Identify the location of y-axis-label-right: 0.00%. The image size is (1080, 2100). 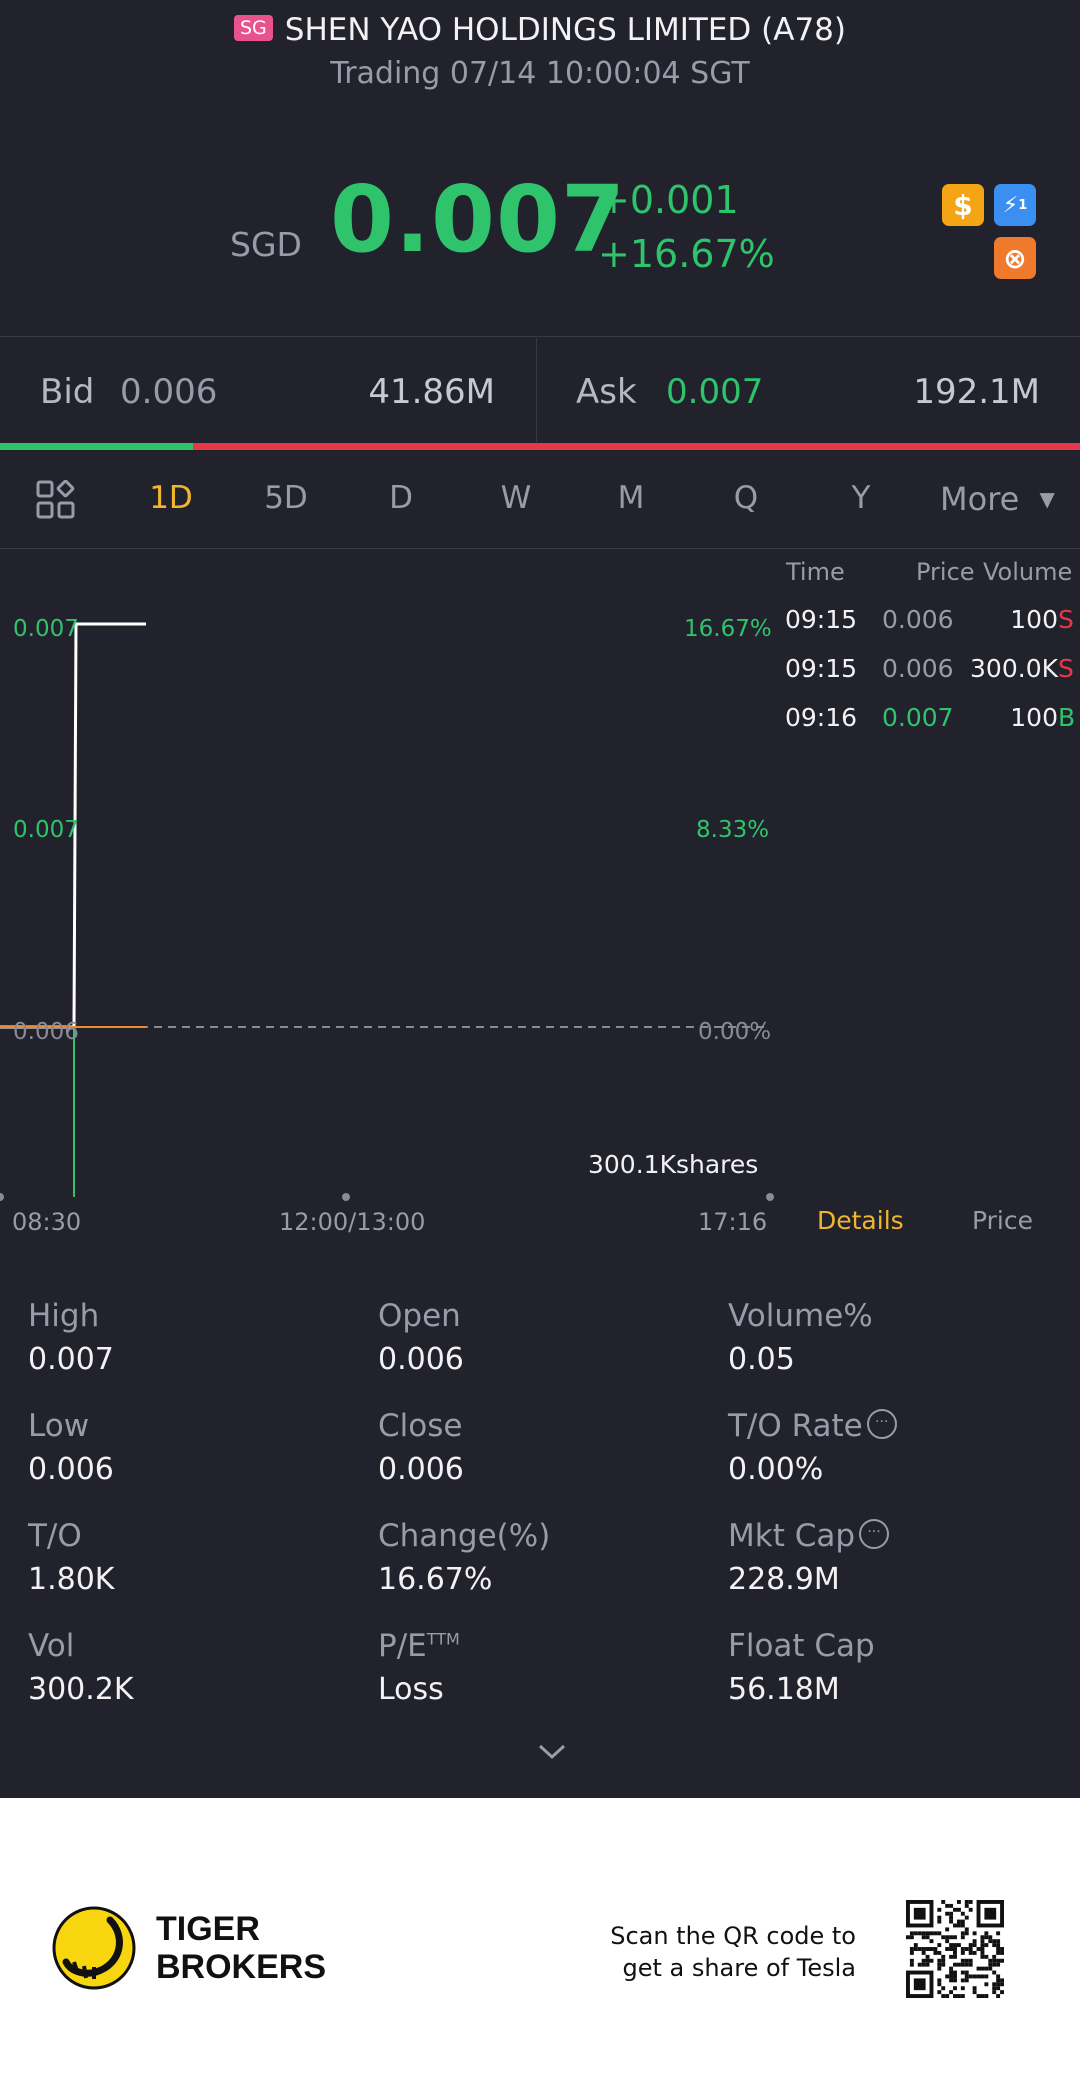
(735, 1032).